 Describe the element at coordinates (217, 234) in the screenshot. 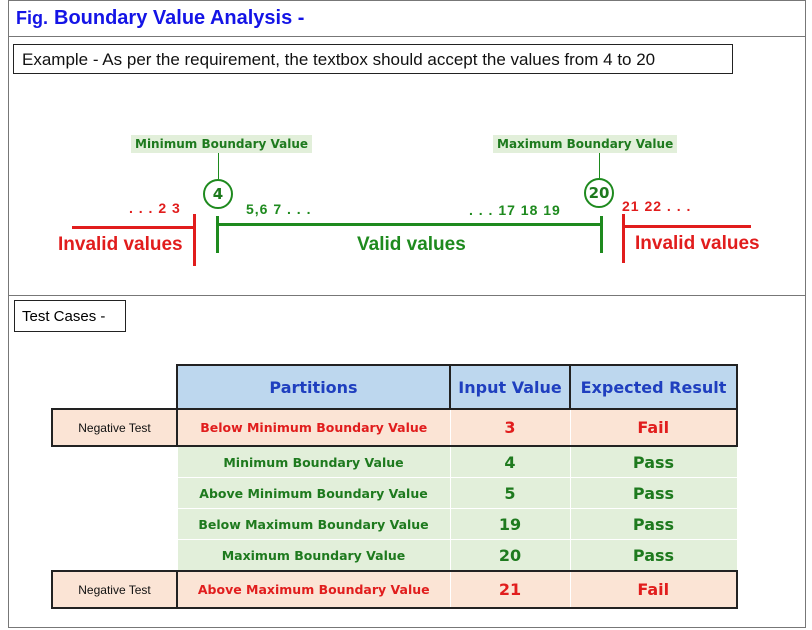

I see `valid-start-tick` at that location.